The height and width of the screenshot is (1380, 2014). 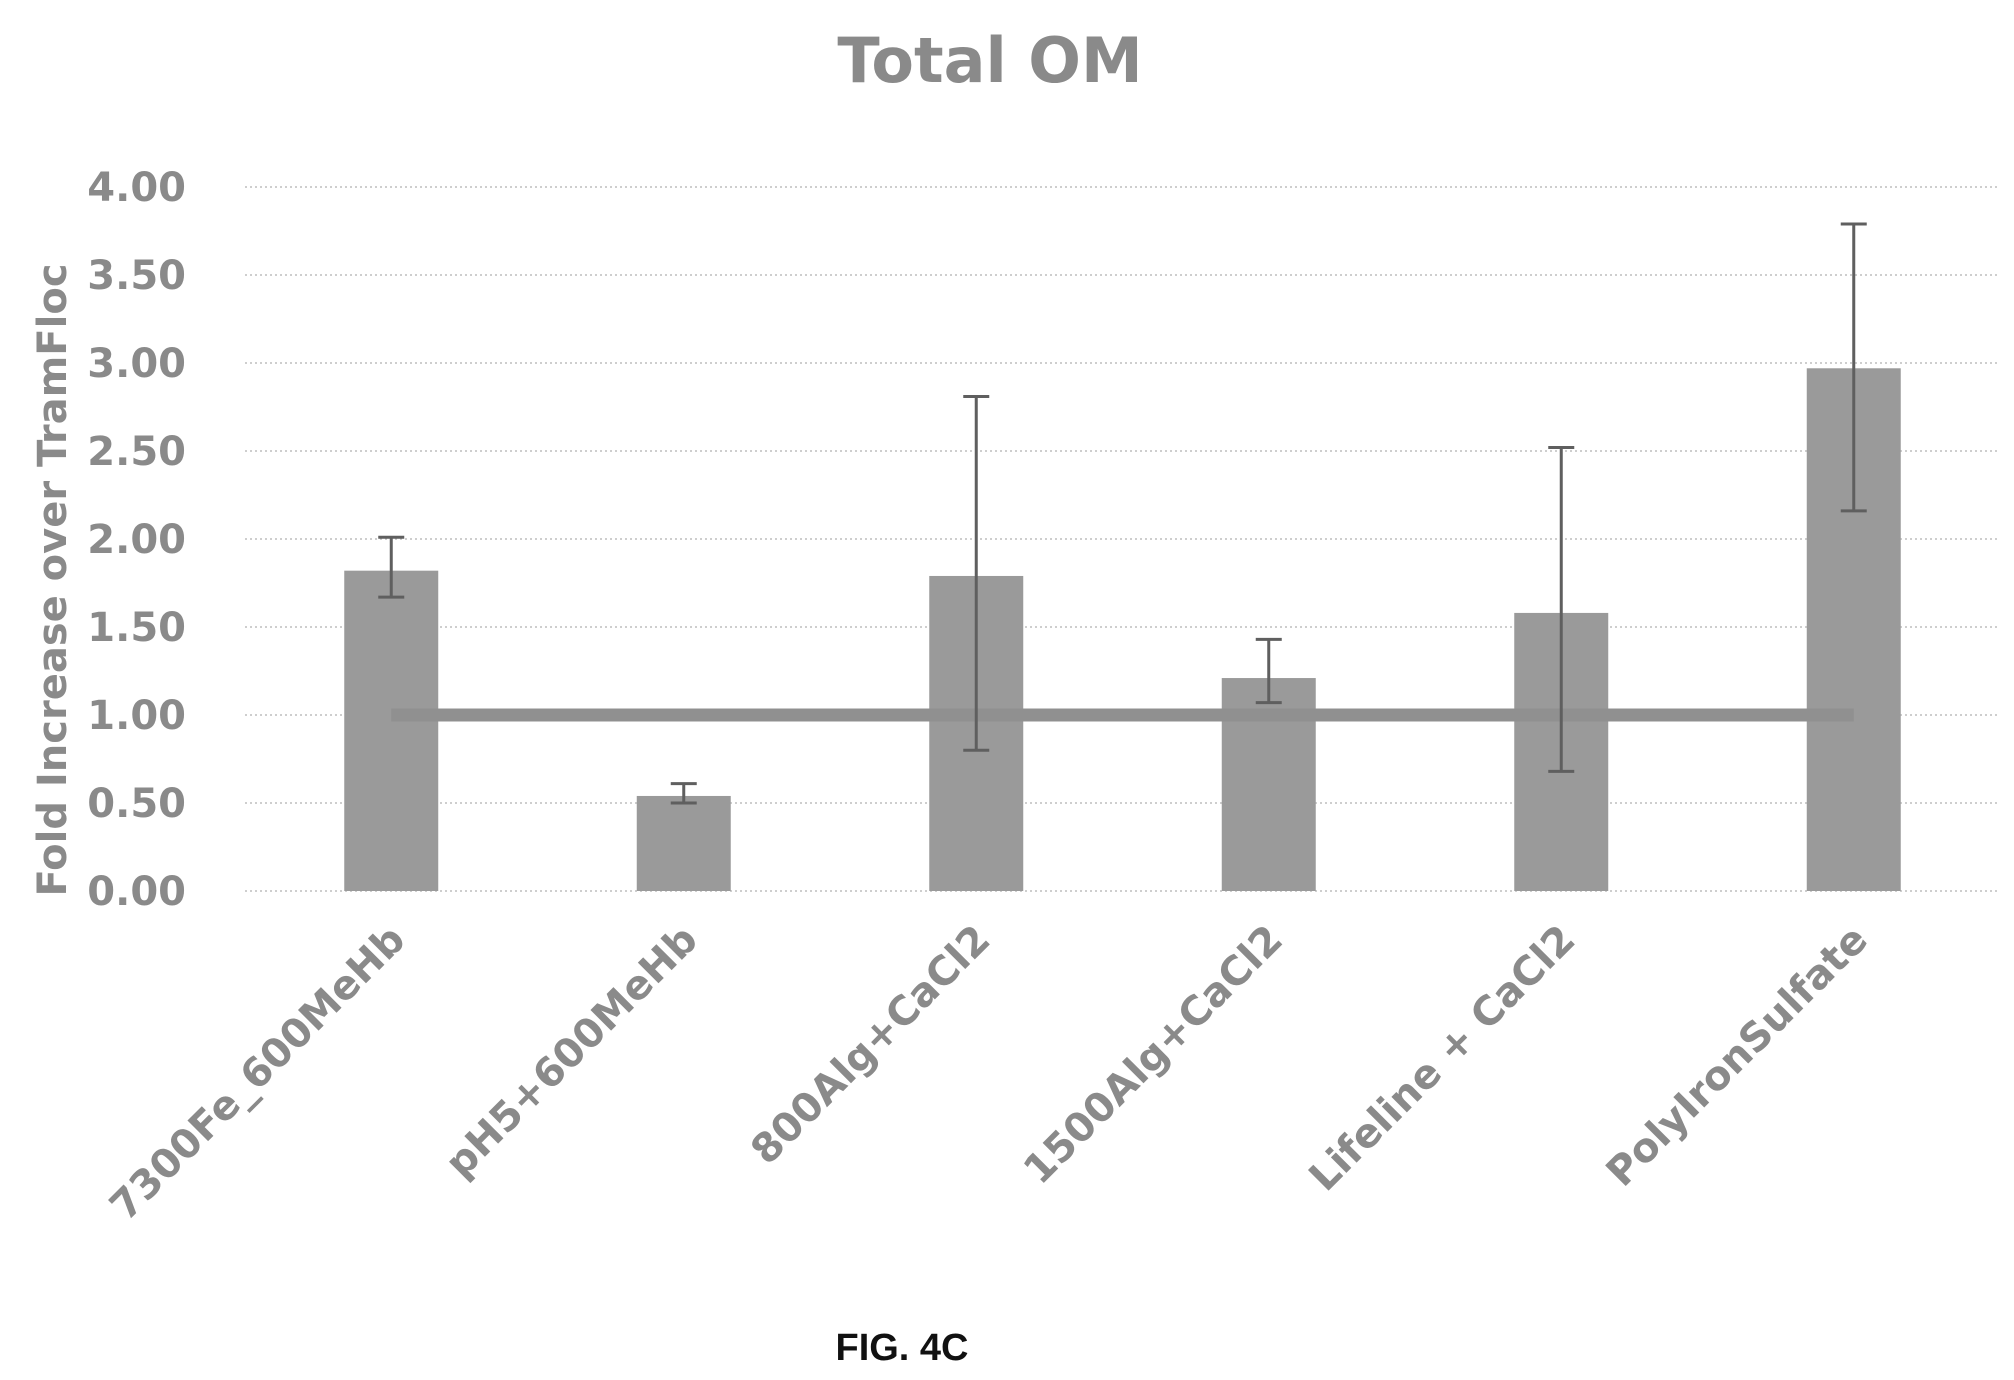 What do you see at coordinates (136, 188) in the screenshot?
I see `y-tick-label: 4.00` at bounding box center [136, 188].